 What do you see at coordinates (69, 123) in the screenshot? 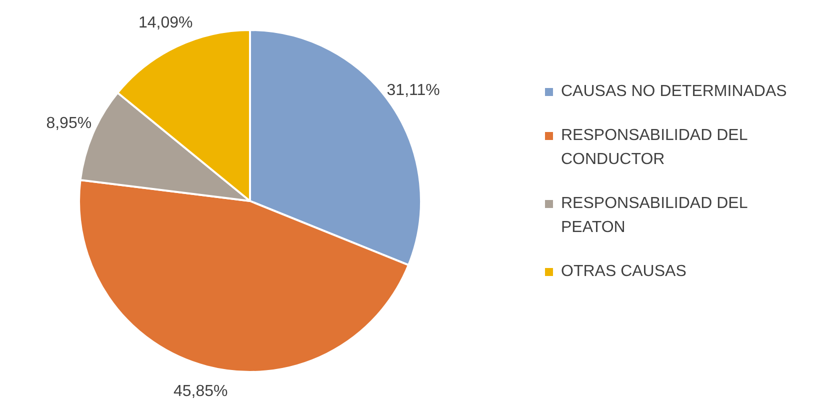
I see `data-label: 8,95%` at bounding box center [69, 123].